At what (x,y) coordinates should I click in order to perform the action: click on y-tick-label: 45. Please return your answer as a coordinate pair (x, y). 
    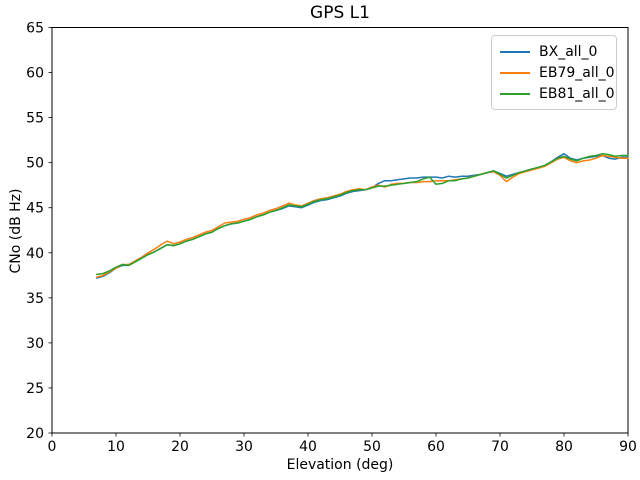
    Looking at the image, I should click on (35, 209).